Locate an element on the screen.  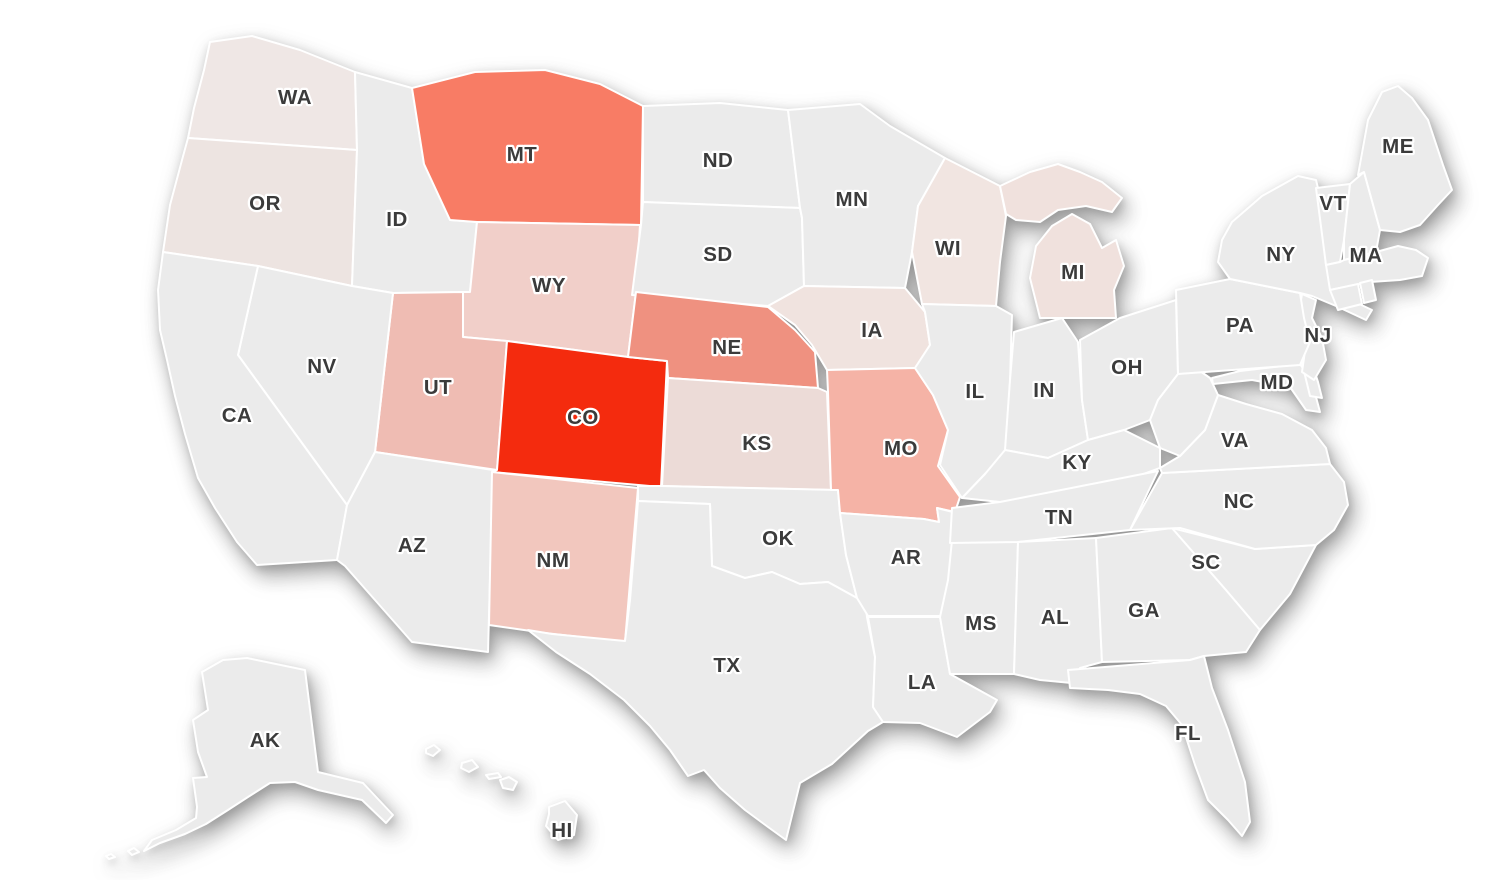
state-in is located at coordinates (1046, 388).